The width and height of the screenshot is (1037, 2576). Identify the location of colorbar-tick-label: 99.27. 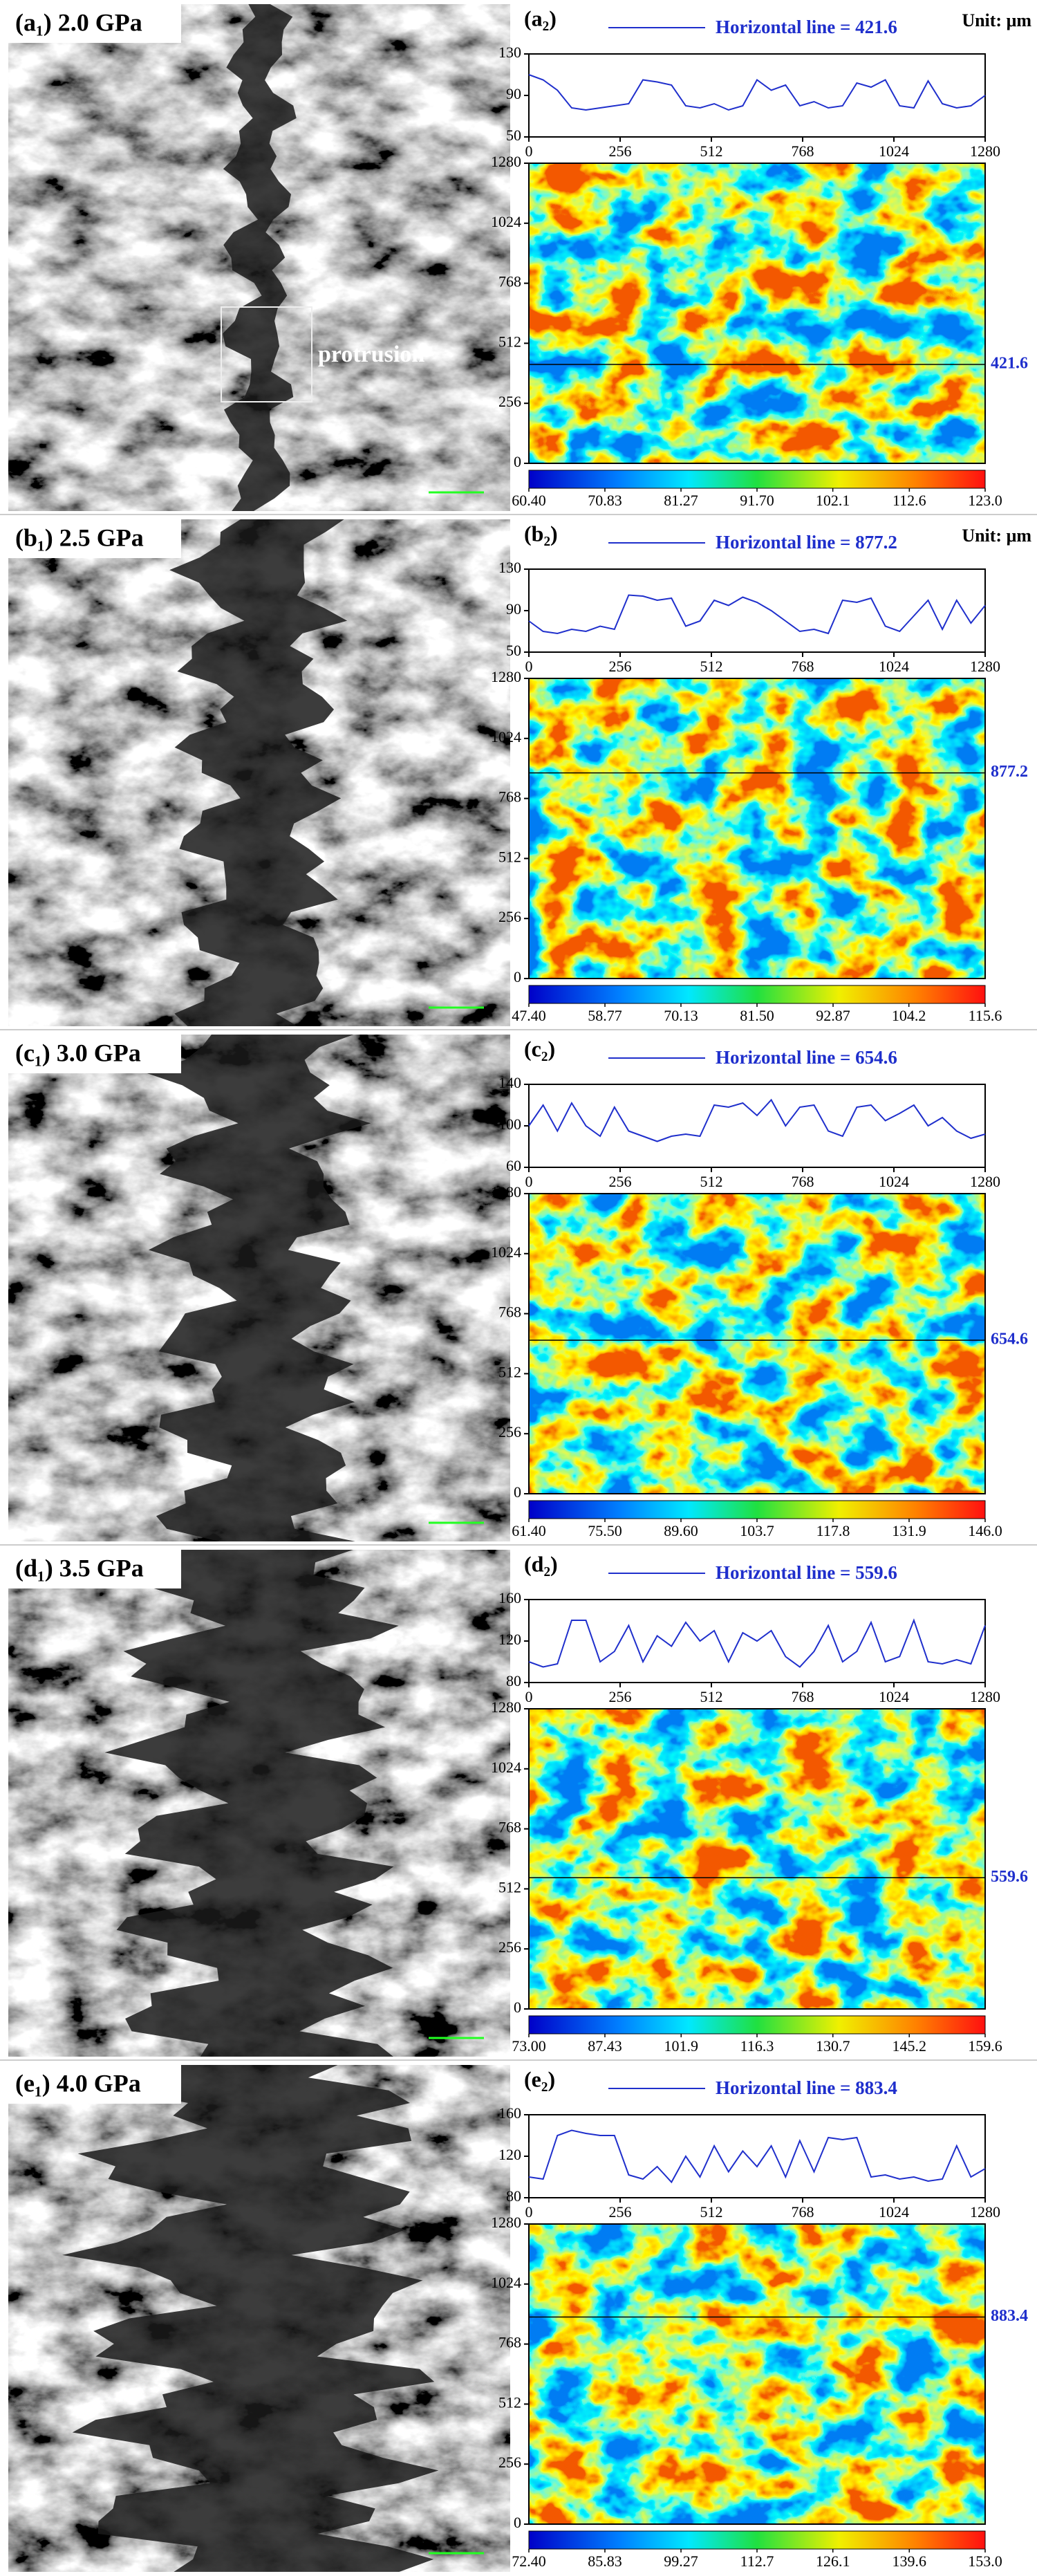
(681, 2561).